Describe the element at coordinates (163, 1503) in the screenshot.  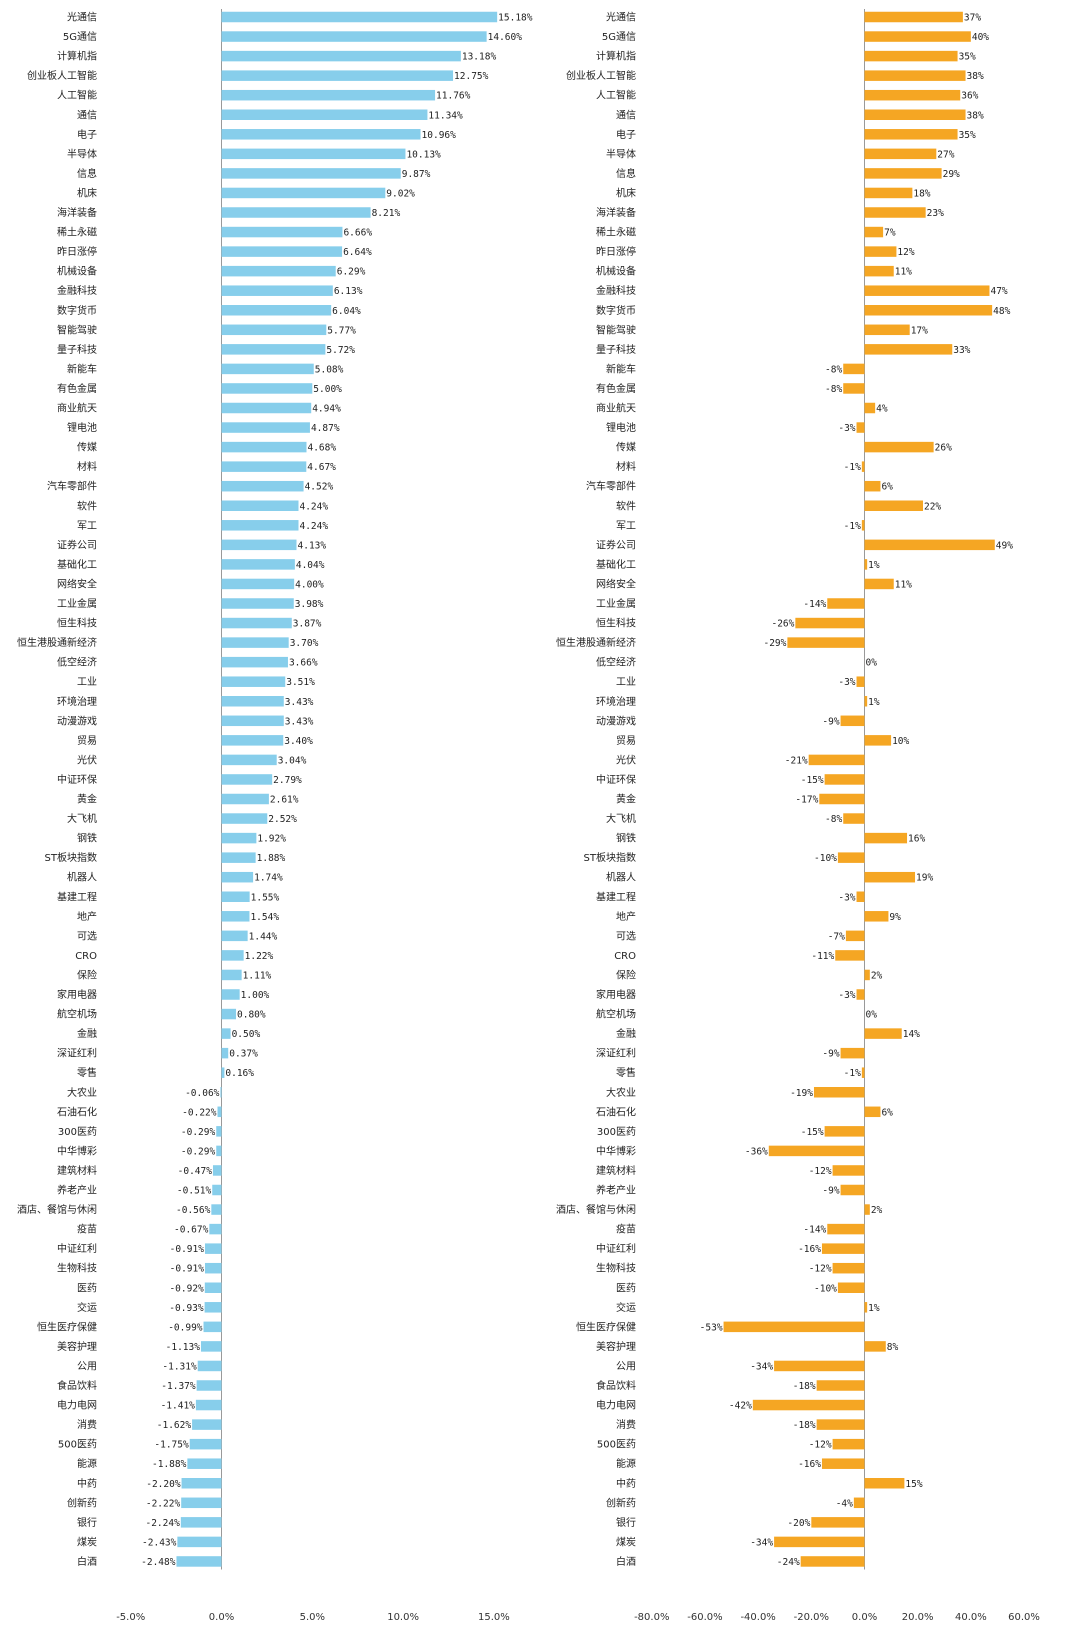
I see `value-label: -2.22%` at that location.